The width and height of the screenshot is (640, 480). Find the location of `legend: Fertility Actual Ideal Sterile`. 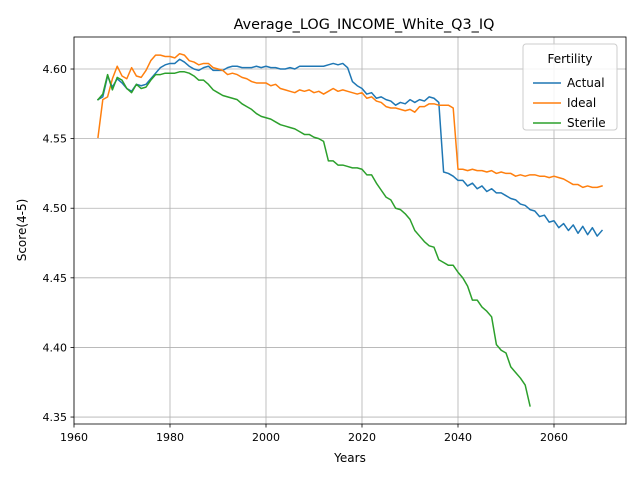

legend: Fertility Actual Ideal Sterile is located at coordinates (570, 87).